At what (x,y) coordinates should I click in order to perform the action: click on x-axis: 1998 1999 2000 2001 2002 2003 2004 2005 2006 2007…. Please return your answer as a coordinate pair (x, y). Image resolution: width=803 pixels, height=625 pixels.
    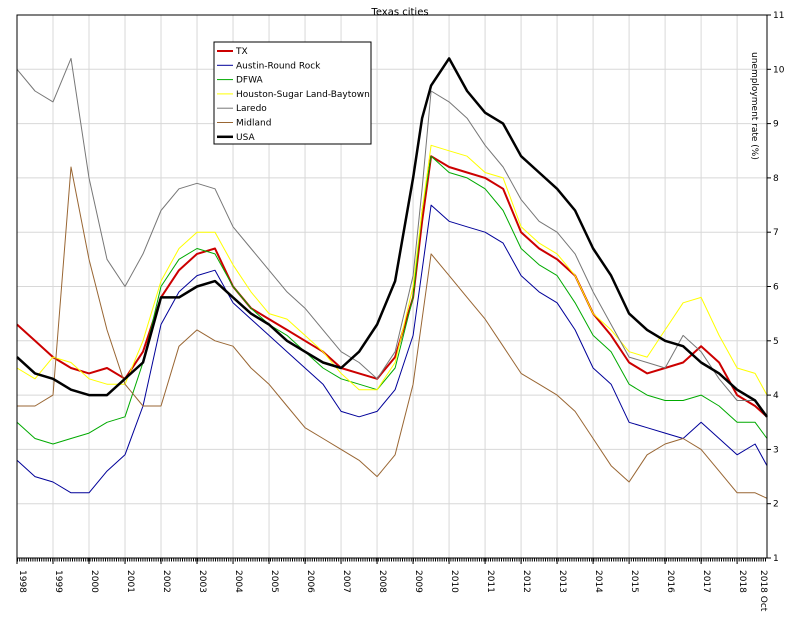
    Looking at the image, I should click on (392, 585).